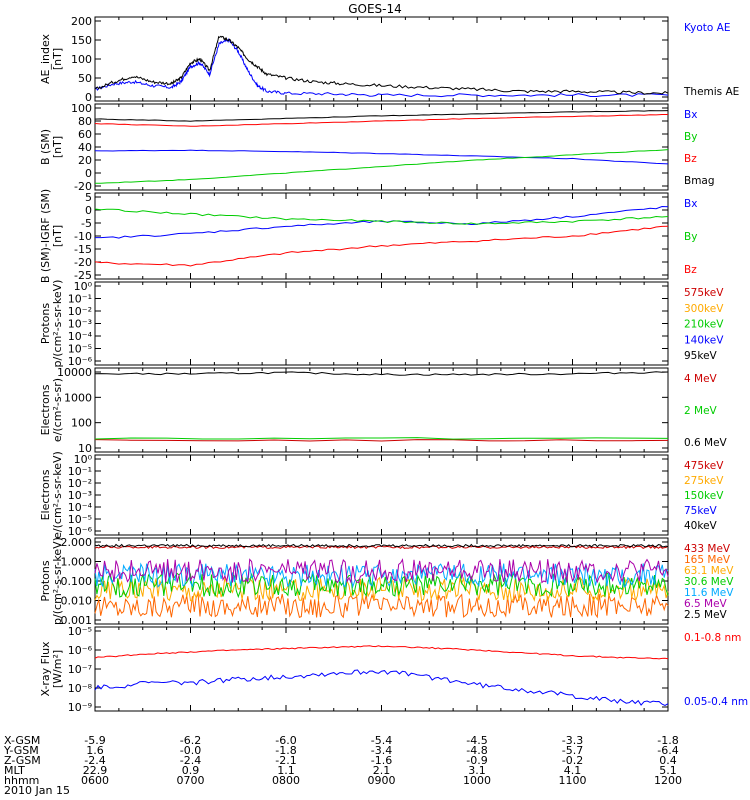 This screenshot has width=750, height=800. Describe the element at coordinates (382, 770) in the screenshot. I see `footer-value: 2.1` at that location.